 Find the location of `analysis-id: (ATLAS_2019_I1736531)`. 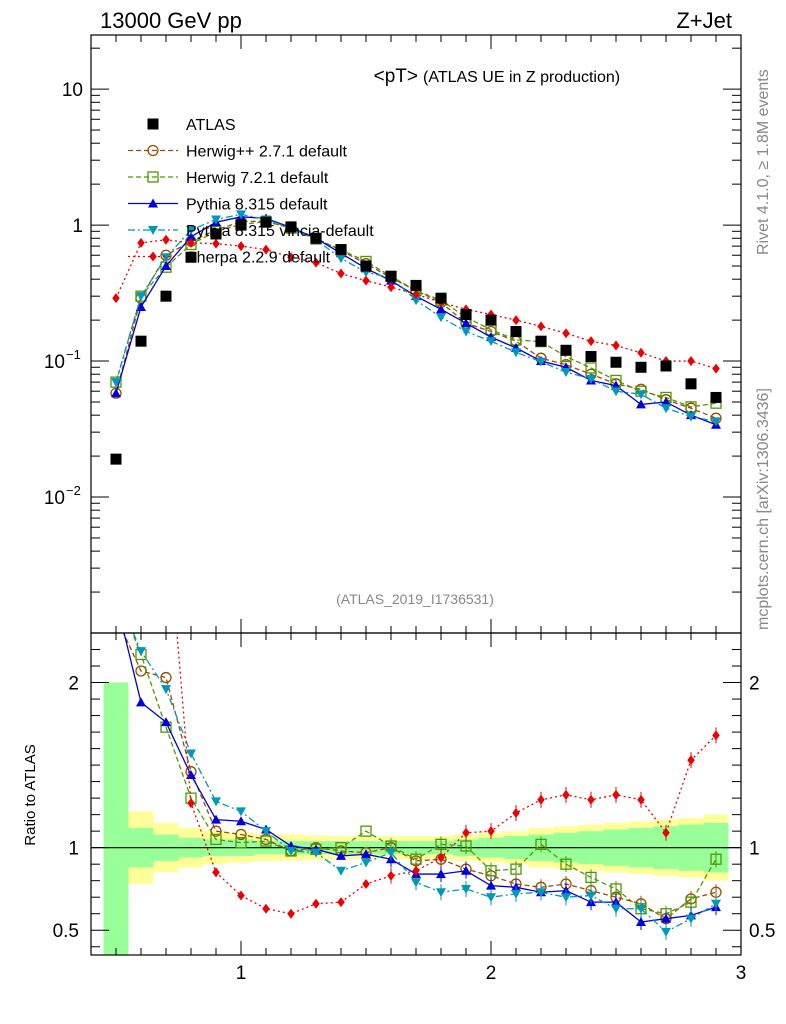

analysis-id: (ATLAS_2019_I1736531) is located at coordinates (415, 599).